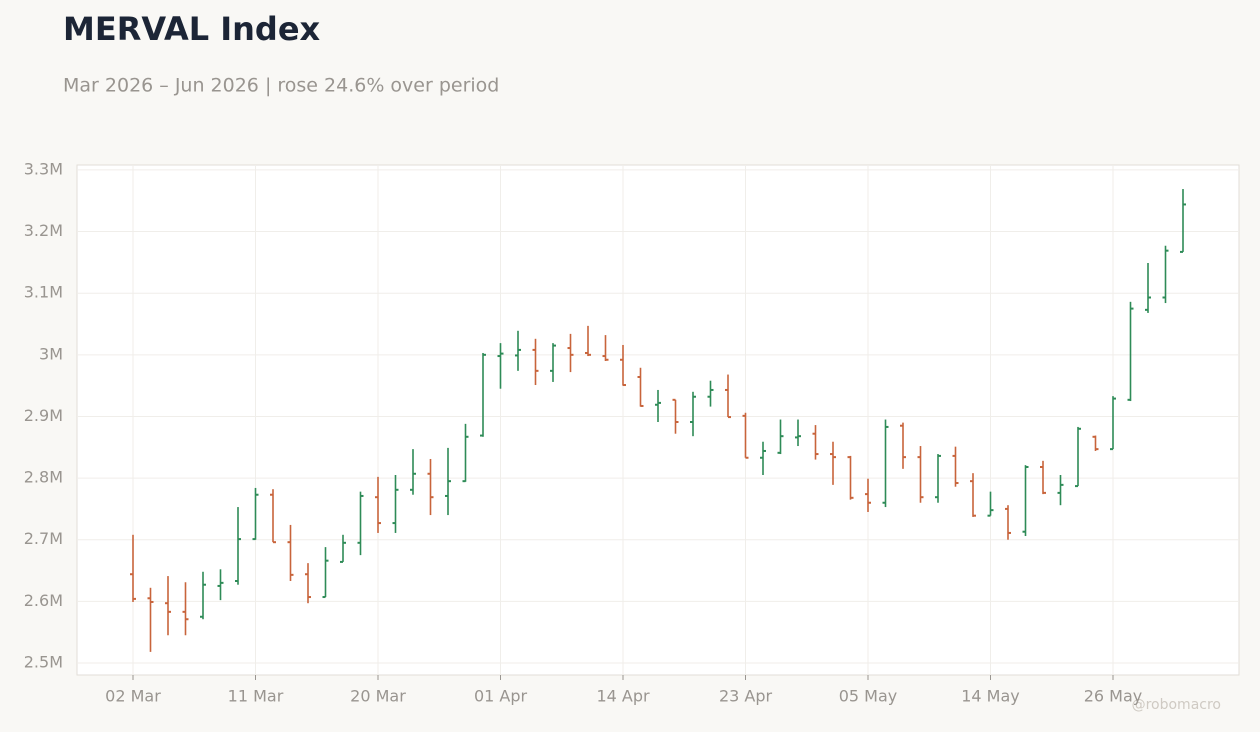 The width and height of the screenshot is (1260, 732). I want to click on x-tick-label: 23 Apr, so click(746, 696).